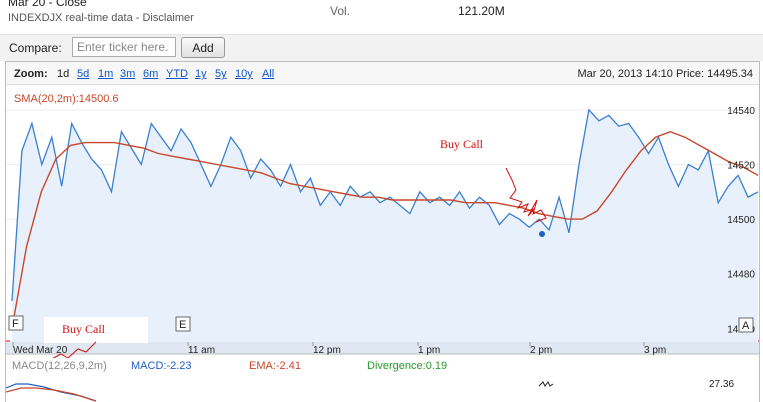  I want to click on zoom-10y: 10y, so click(244, 74).